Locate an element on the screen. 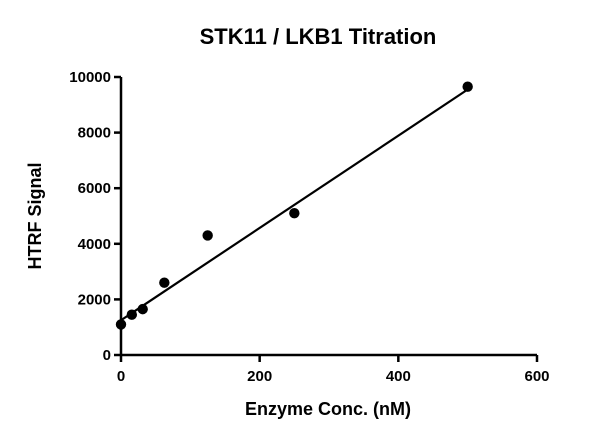  y-axis-ticks: 0 2000 4000 6000 8000 10000 is located at coordinates (95, 216).